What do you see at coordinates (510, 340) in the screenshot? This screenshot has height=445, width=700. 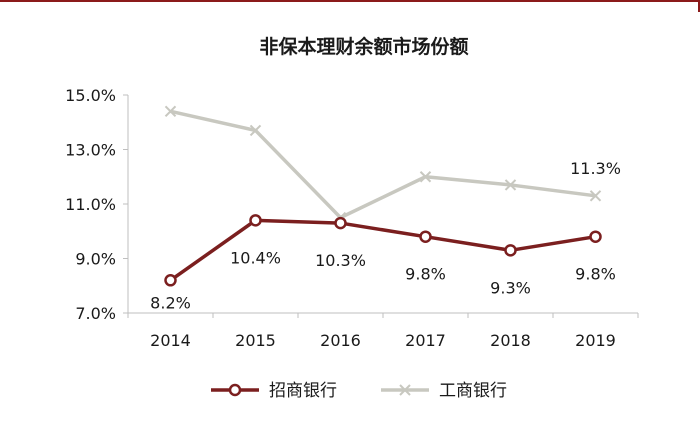 I see `x-tick-label: 2018` at bounding box center [510, 340].